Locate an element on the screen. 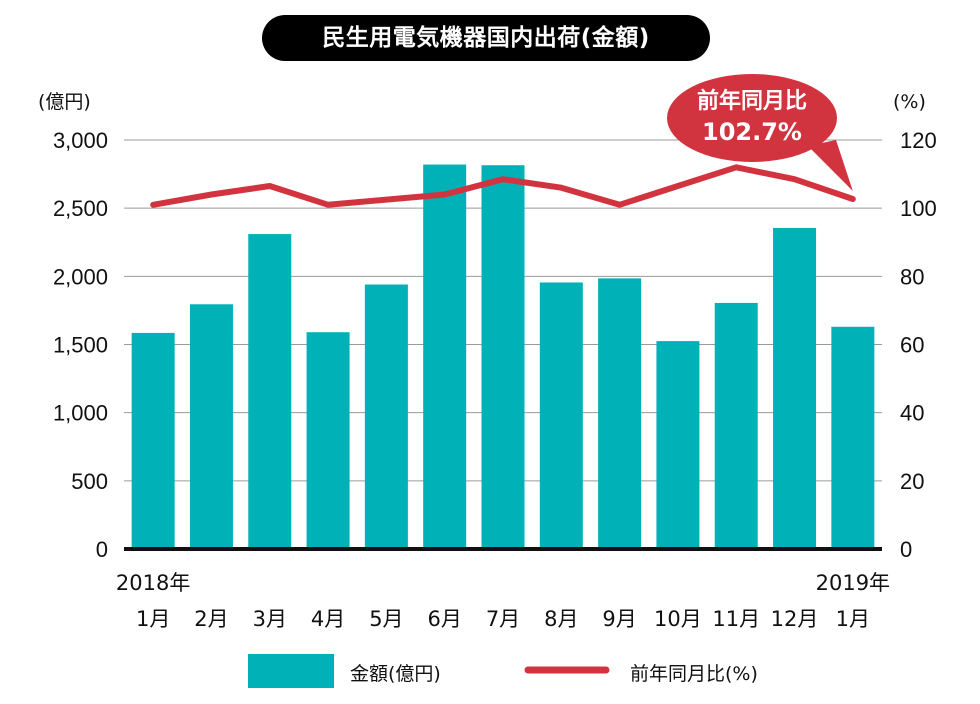 This screenshot has width=980, height=704. x-tick-label: 6月 is located at coordinates (445, 619).